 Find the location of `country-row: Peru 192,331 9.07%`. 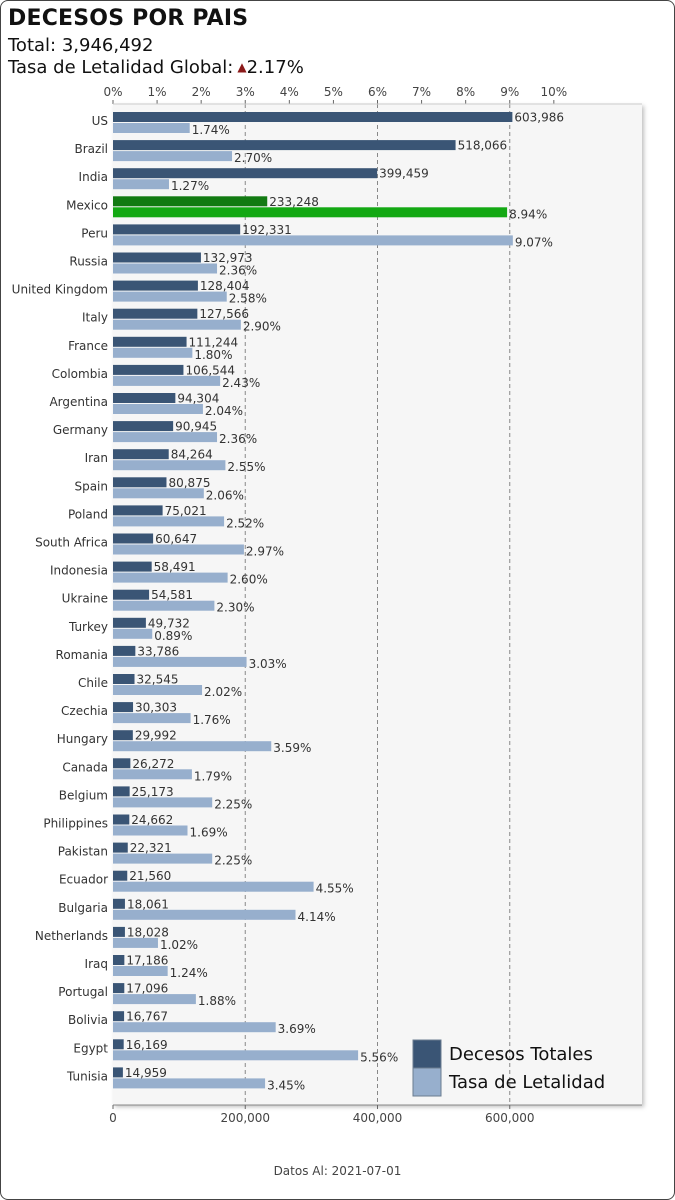

country-row: Peru 192,331 9.07% is located at coordinates (317, 236).